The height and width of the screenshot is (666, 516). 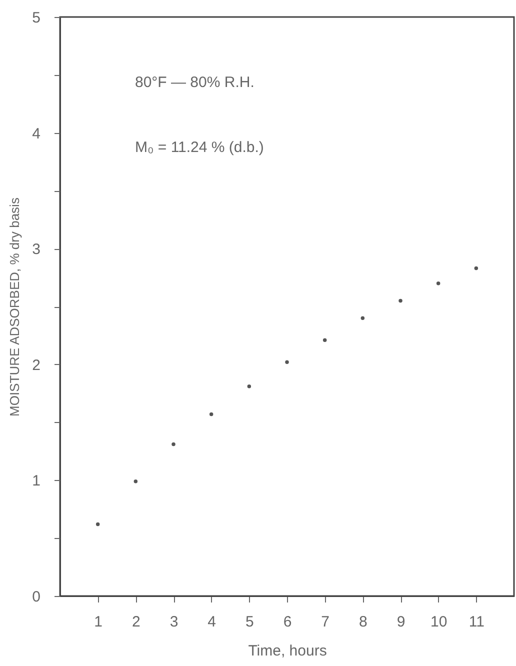 I want to click on x-tick-label: 4, so click(x=212, y=622).